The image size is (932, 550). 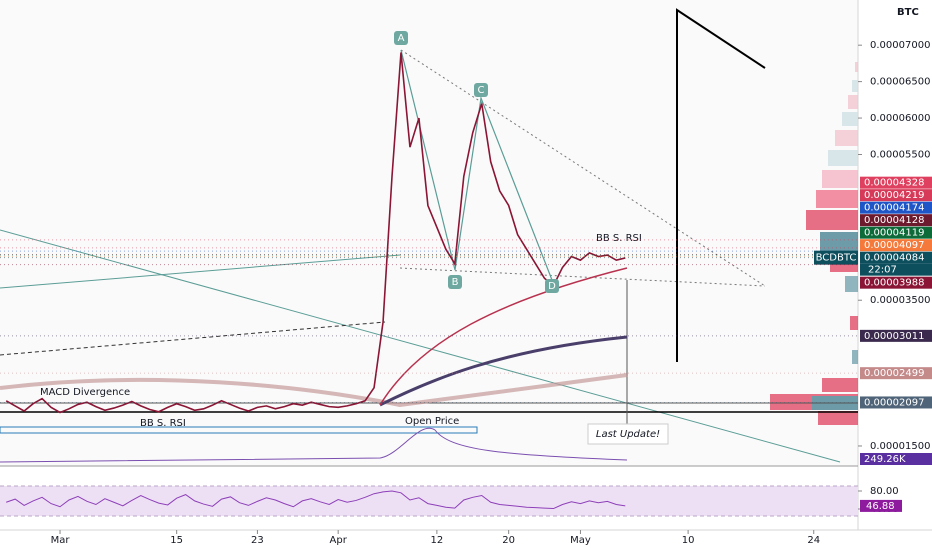 I want to click on x-tick-label: Mar, so click(x=61, y=540).